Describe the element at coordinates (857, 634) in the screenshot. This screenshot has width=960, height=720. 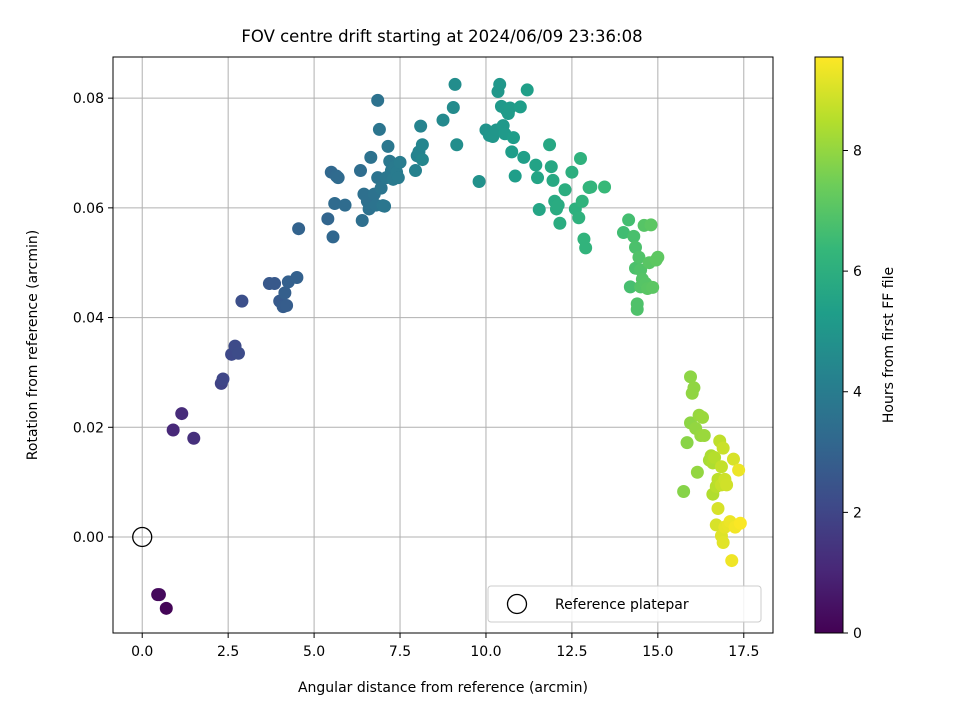
I see `colorbar-tick-label: 0` at that location.